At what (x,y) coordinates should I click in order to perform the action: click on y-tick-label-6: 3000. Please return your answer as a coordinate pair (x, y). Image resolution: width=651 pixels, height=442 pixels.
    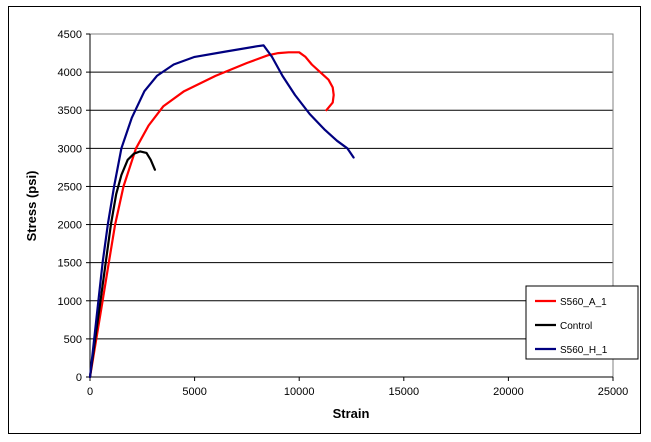
    Looking at the image, I should click on (70, 149).